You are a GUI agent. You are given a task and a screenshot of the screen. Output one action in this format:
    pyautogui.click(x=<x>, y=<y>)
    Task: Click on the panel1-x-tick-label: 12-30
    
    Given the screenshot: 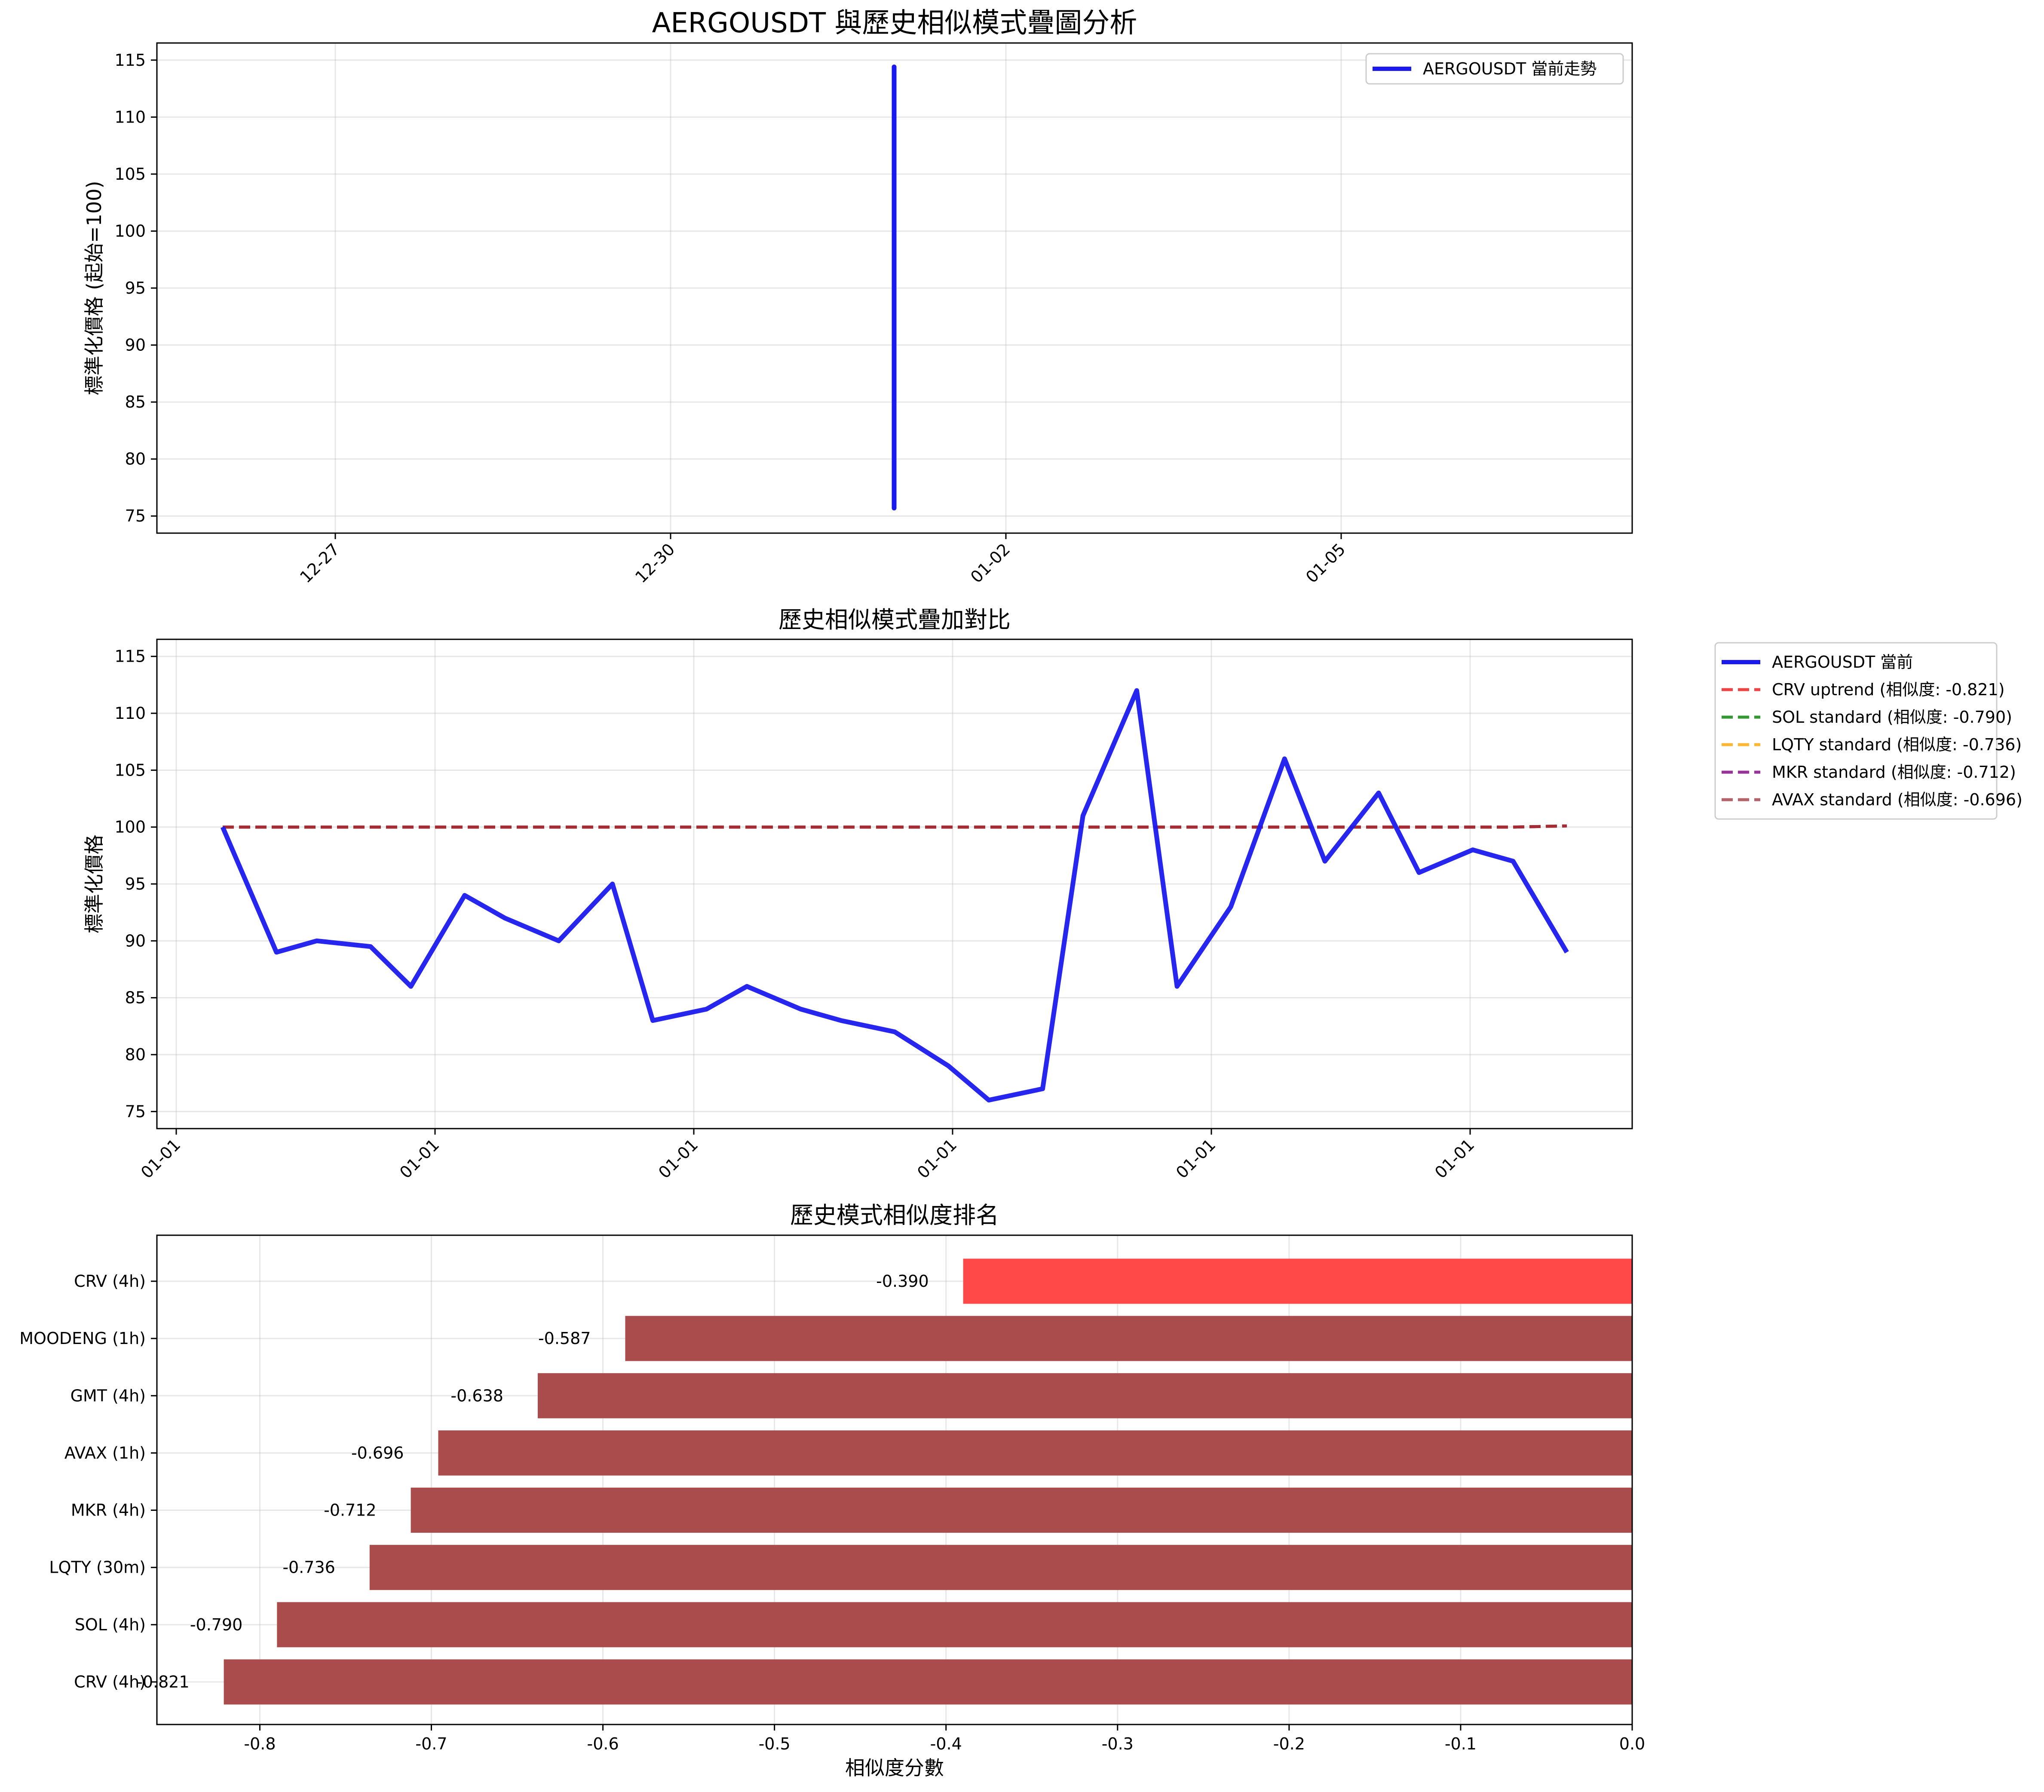 What is the action you would take?
    pyautogui.click(x=654, y=563)
    